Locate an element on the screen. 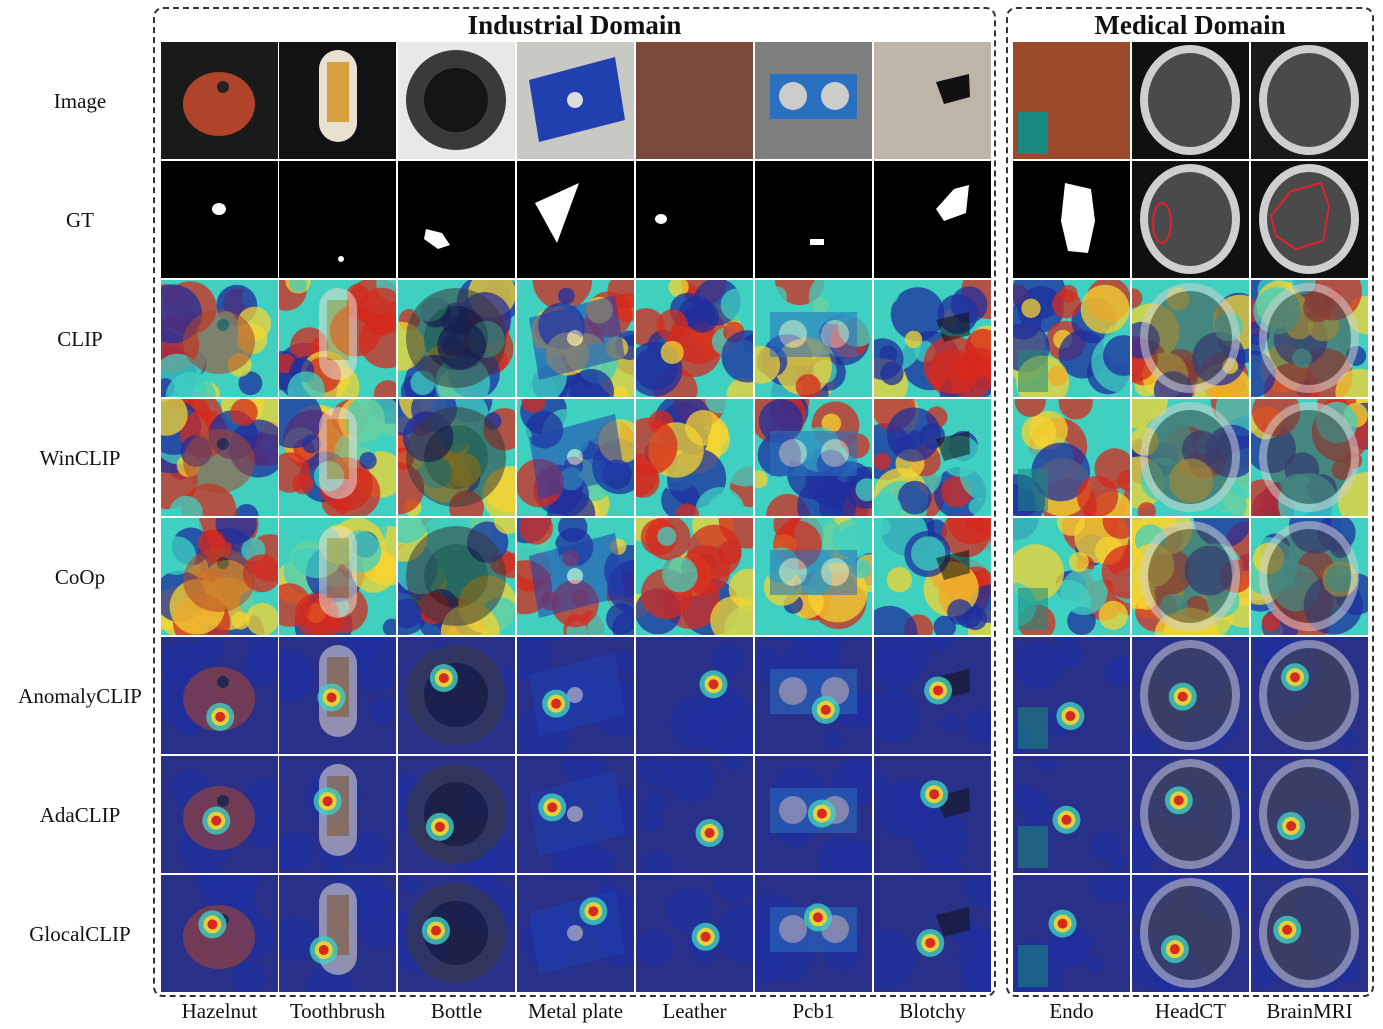 This screenshot has height=1029, width=1383. panel-adaclip-brainmri is located at coordinates (1309, 814).